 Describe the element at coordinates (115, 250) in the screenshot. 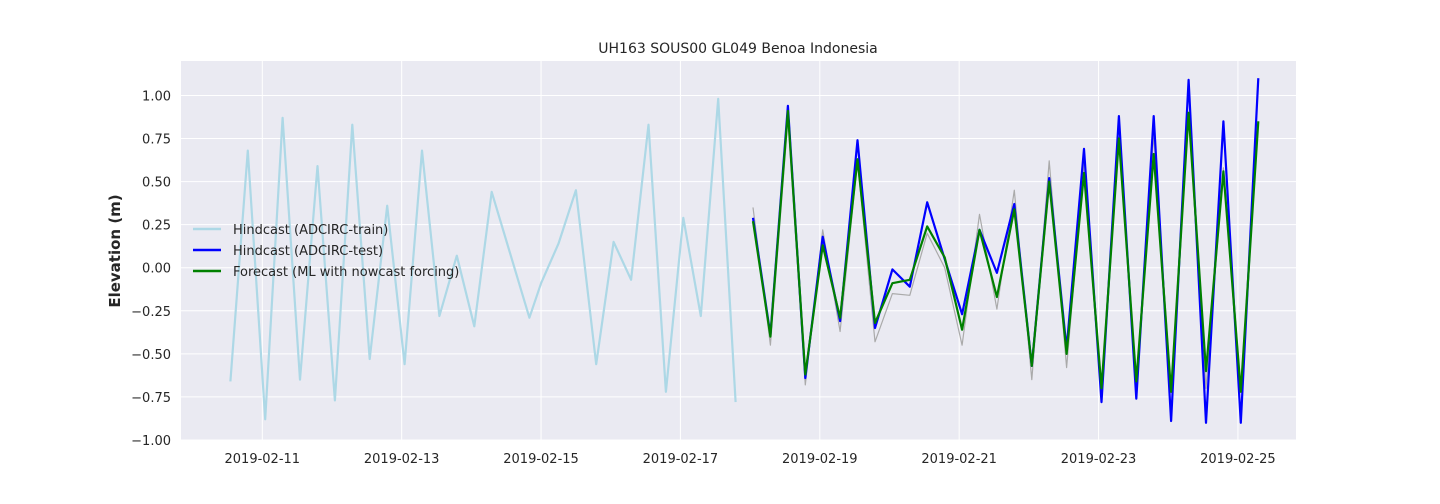

I see `y-axis-label: Elevation (m)` at that location.